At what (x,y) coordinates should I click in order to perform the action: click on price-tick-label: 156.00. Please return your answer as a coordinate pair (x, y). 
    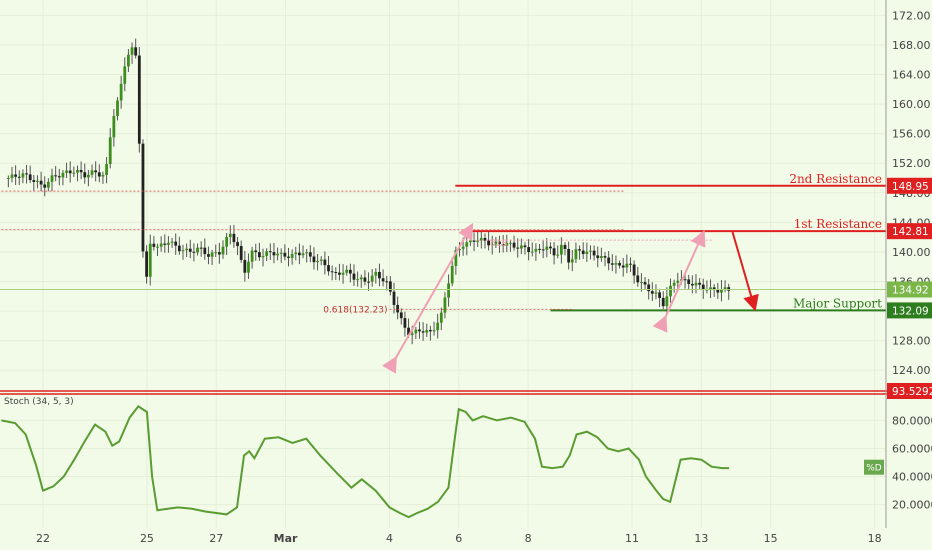
    Looking at the image, I should click on (911, 134).